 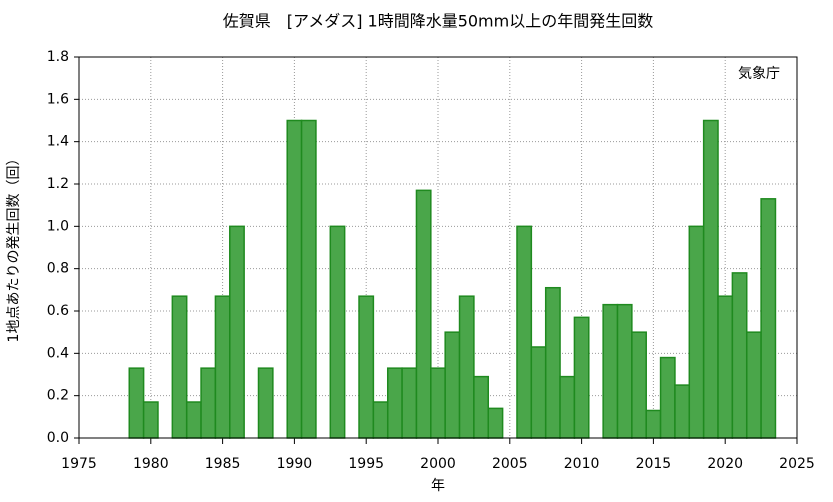 I want to click on x-tick-label: 1995, so click(x=366, y=464).